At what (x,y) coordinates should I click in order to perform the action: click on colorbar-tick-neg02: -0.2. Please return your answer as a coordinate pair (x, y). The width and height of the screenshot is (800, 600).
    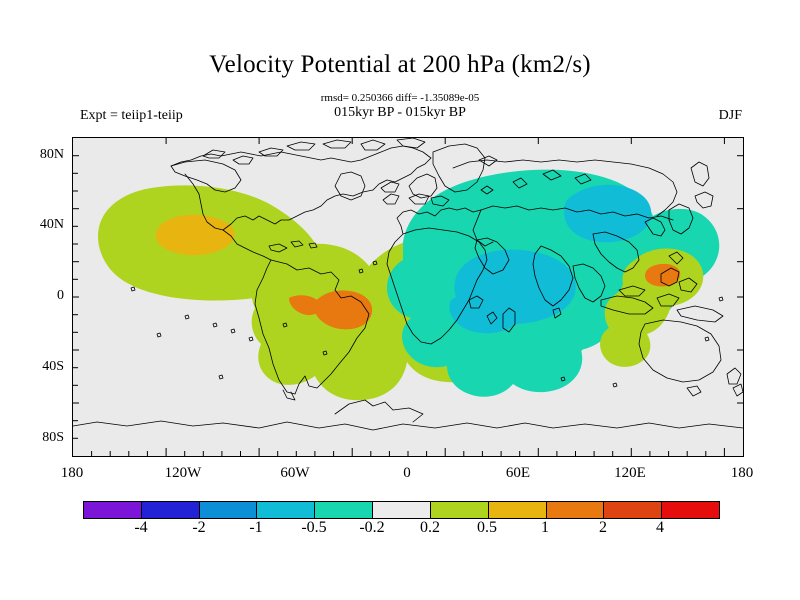
    Looking at the image, I should click on (372, 527).